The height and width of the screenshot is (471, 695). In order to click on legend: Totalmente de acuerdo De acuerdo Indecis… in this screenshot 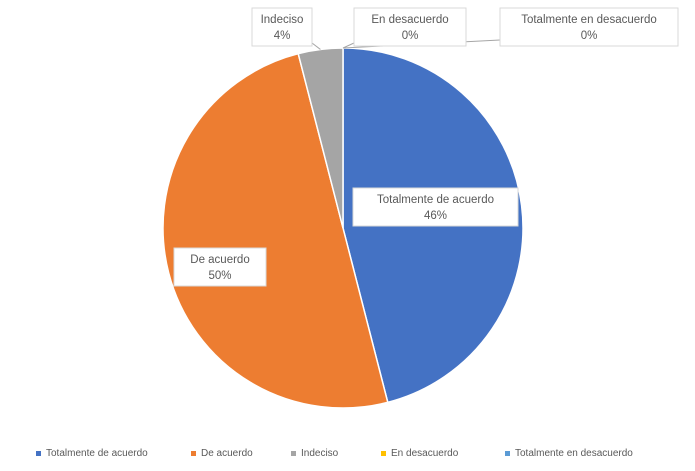, I will do `click(347, 458)`.